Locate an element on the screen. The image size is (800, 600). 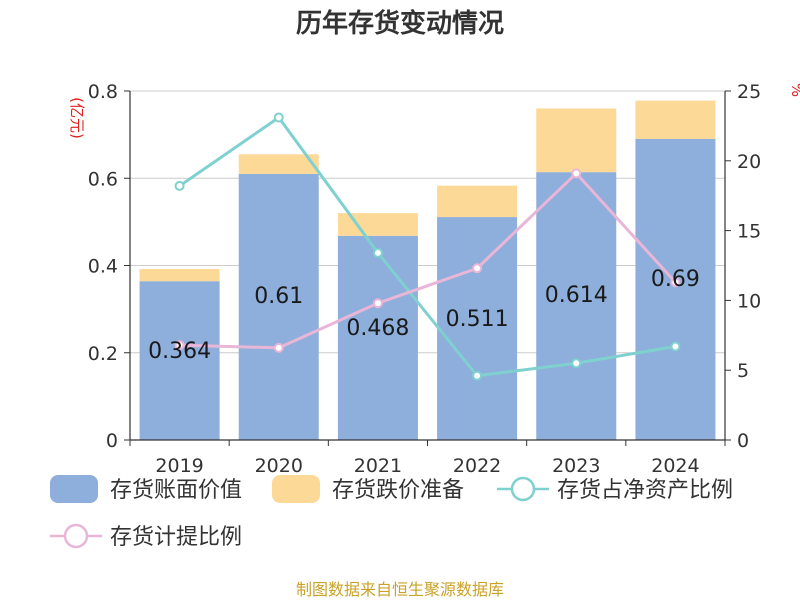
x-axis-tick-label: 2022 is located at coordinates (477, 466).